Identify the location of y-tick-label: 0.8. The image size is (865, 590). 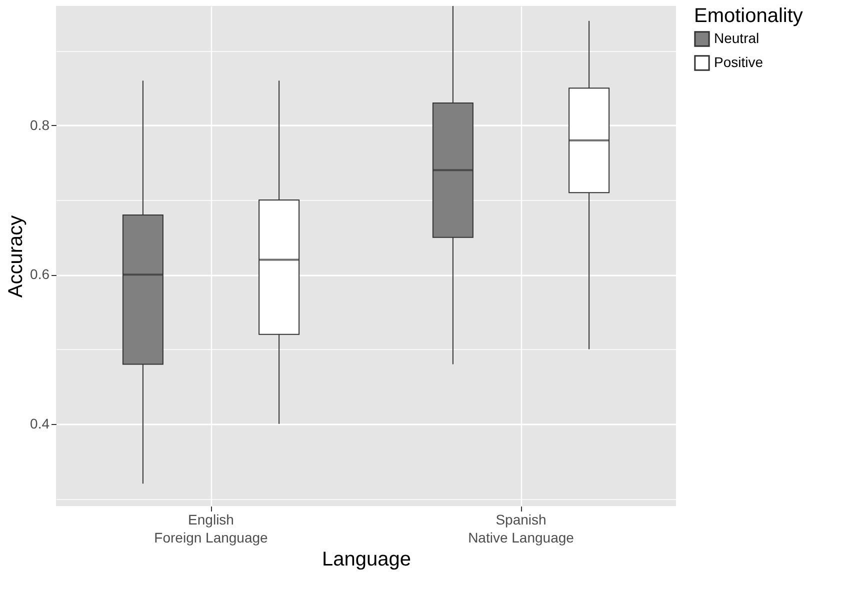
(40, 124).